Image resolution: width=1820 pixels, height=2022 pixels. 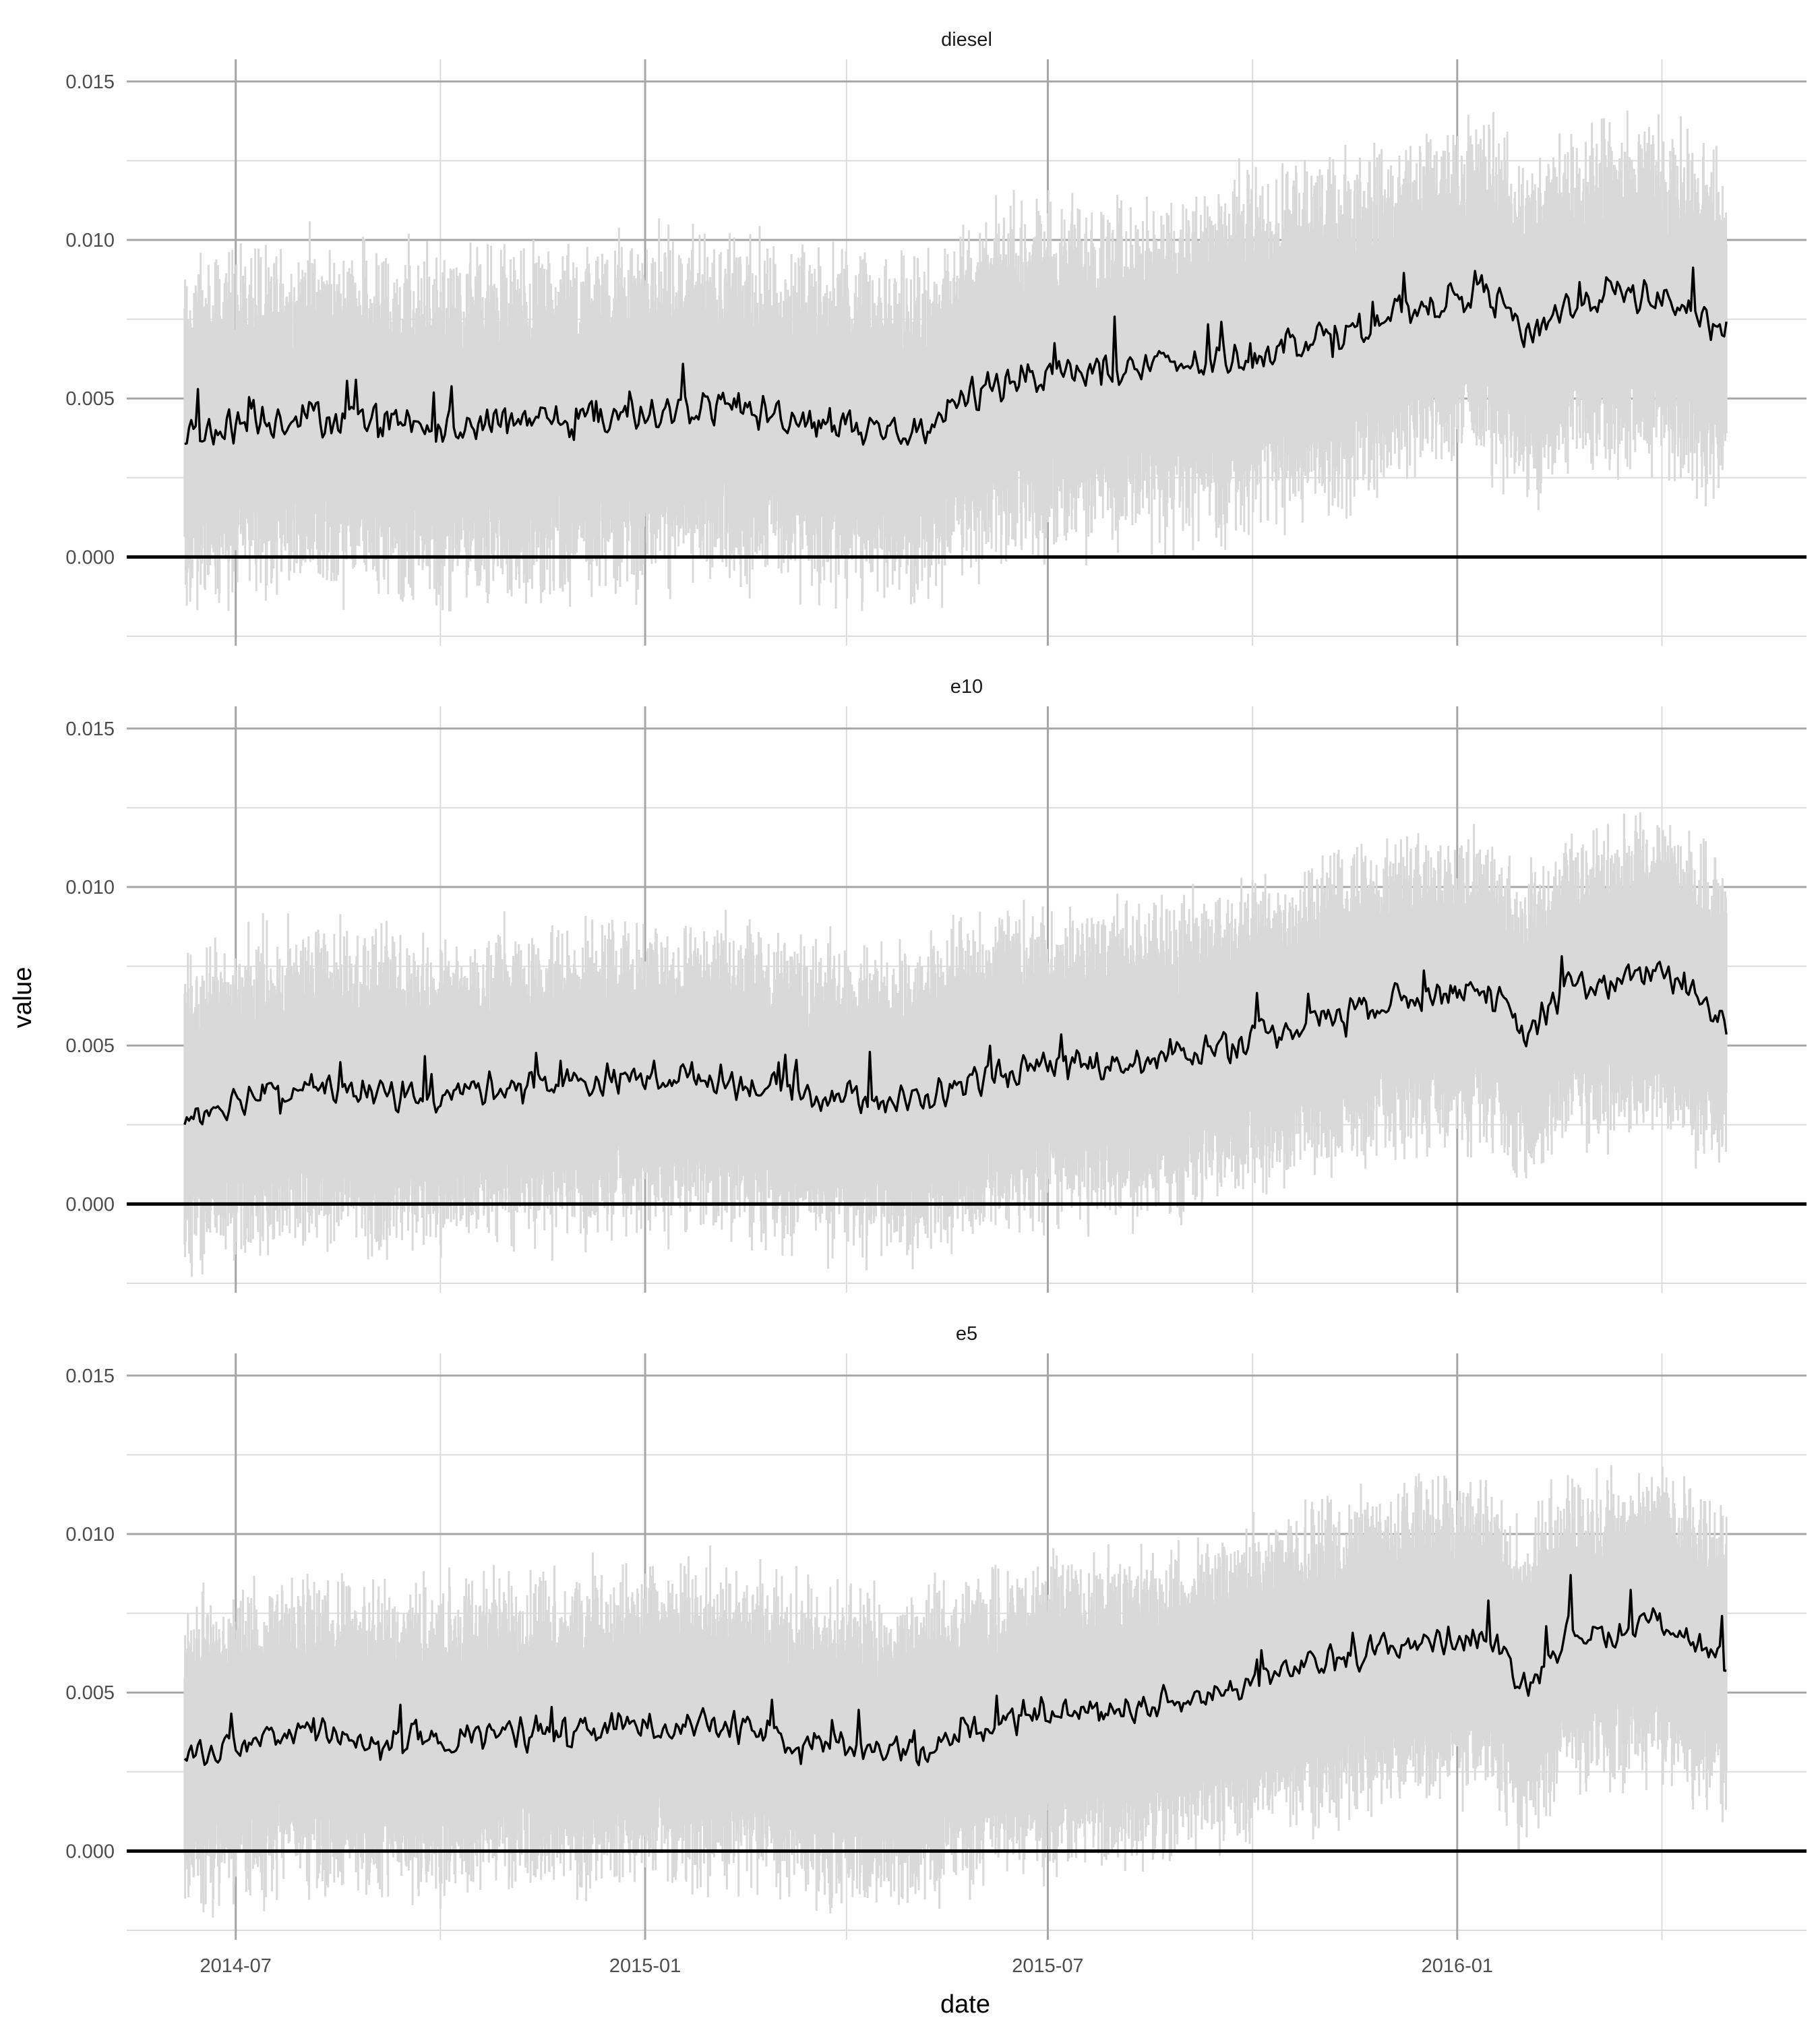 What do you see at coordinates (955, 1040) in the screenshot?
I see `series-line-e10` at bounding box center [955, 1040].